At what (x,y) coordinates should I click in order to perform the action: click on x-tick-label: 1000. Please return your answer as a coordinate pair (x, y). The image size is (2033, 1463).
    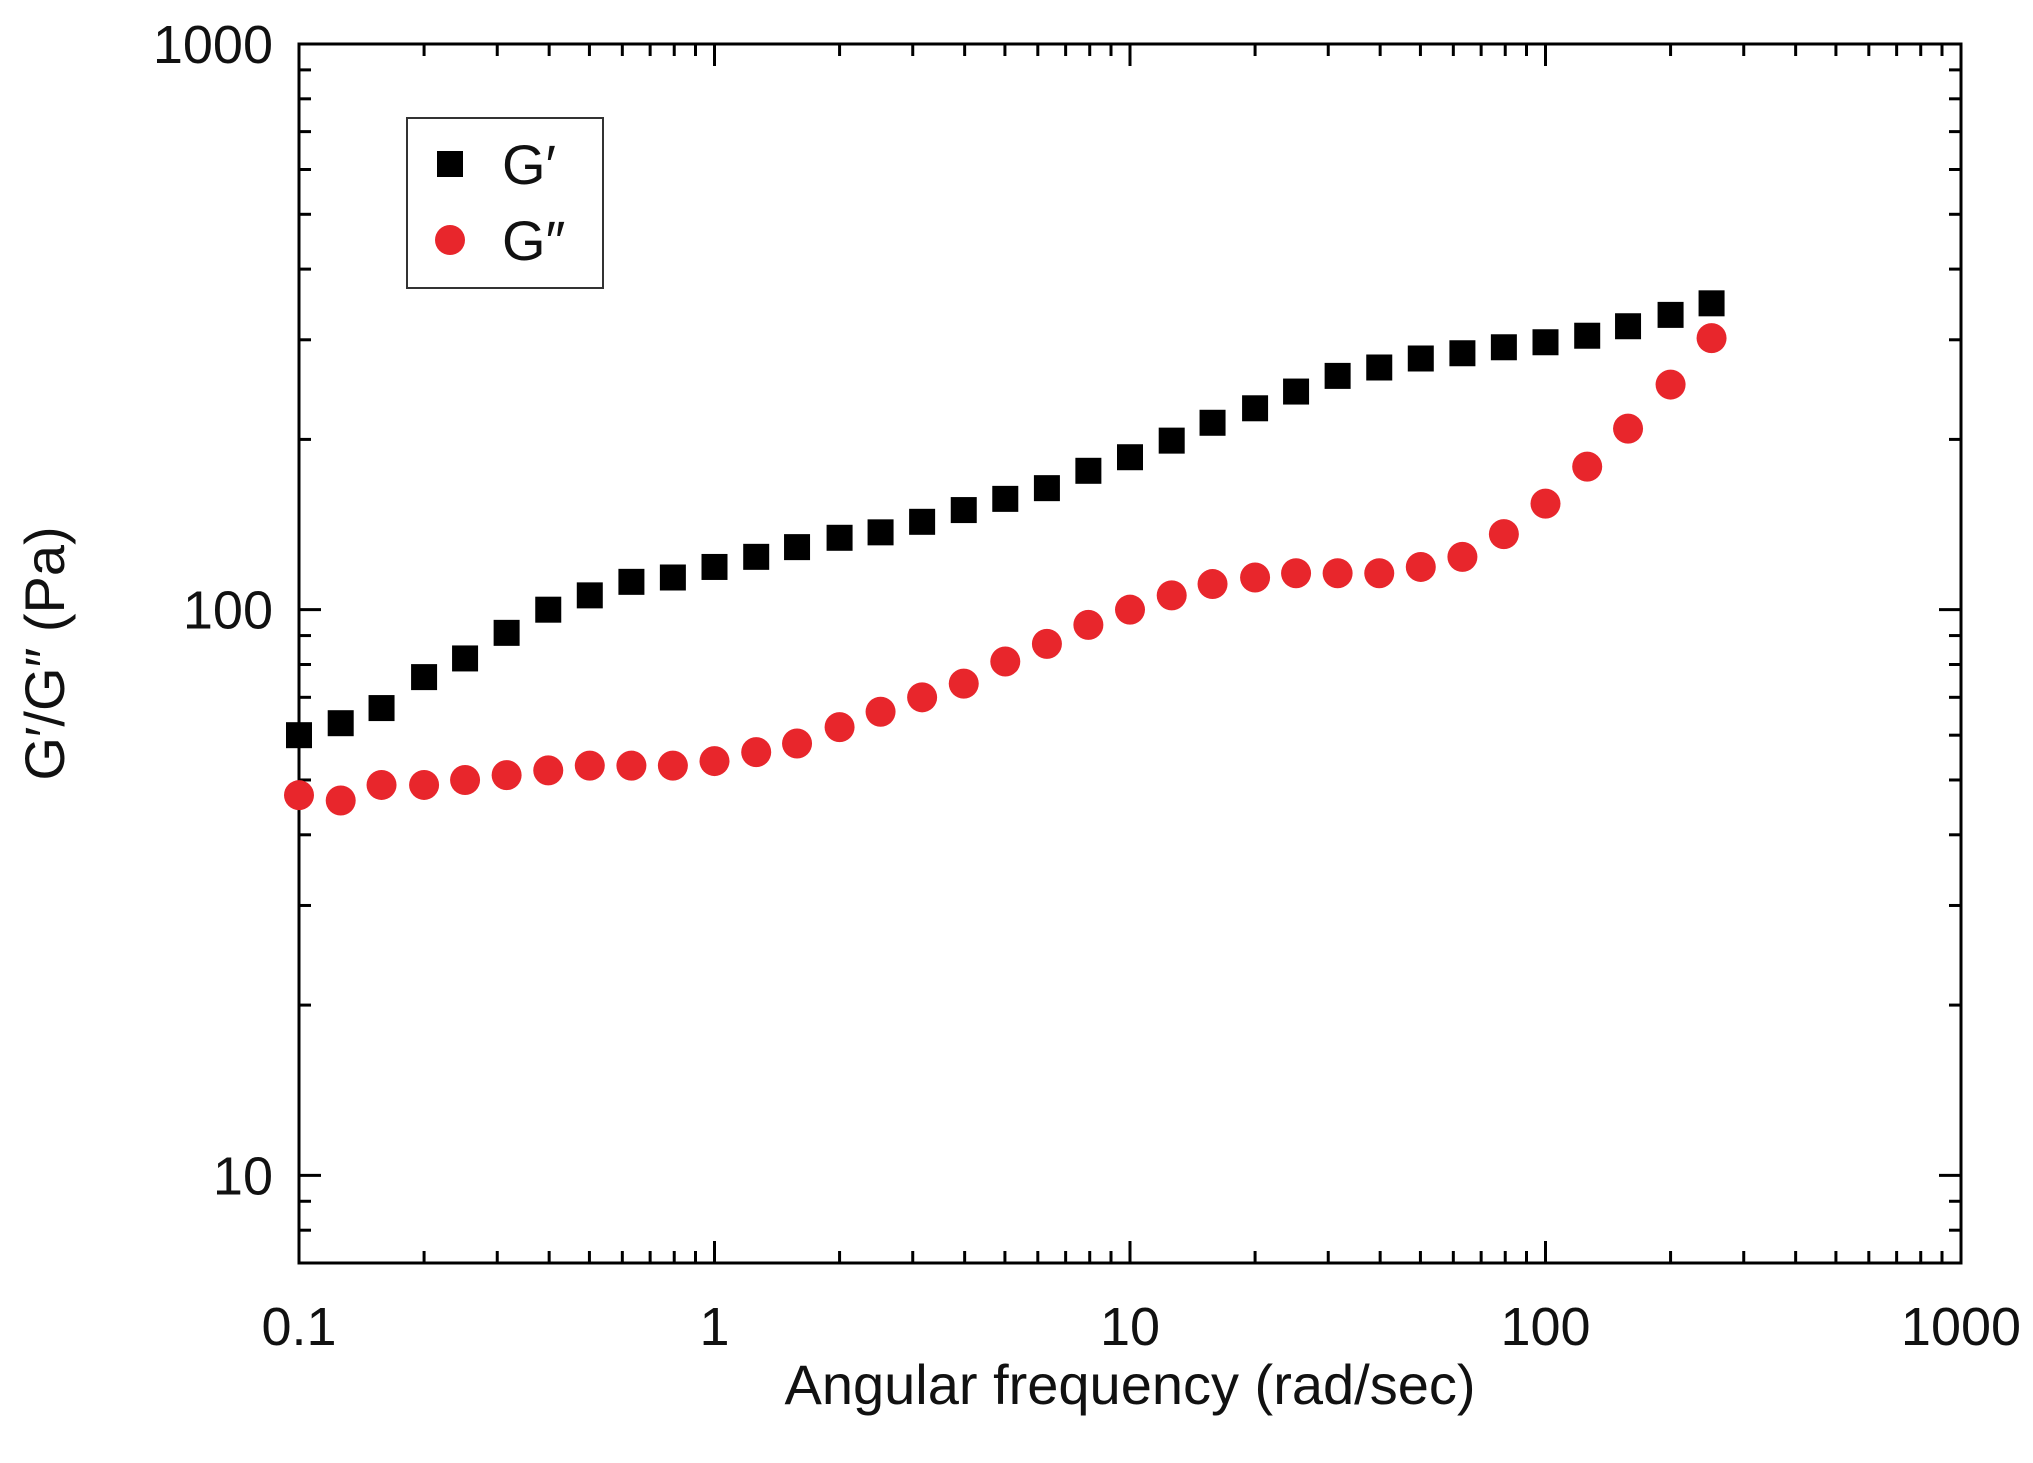
    Looking at the image, I should click on (1961, 1327).